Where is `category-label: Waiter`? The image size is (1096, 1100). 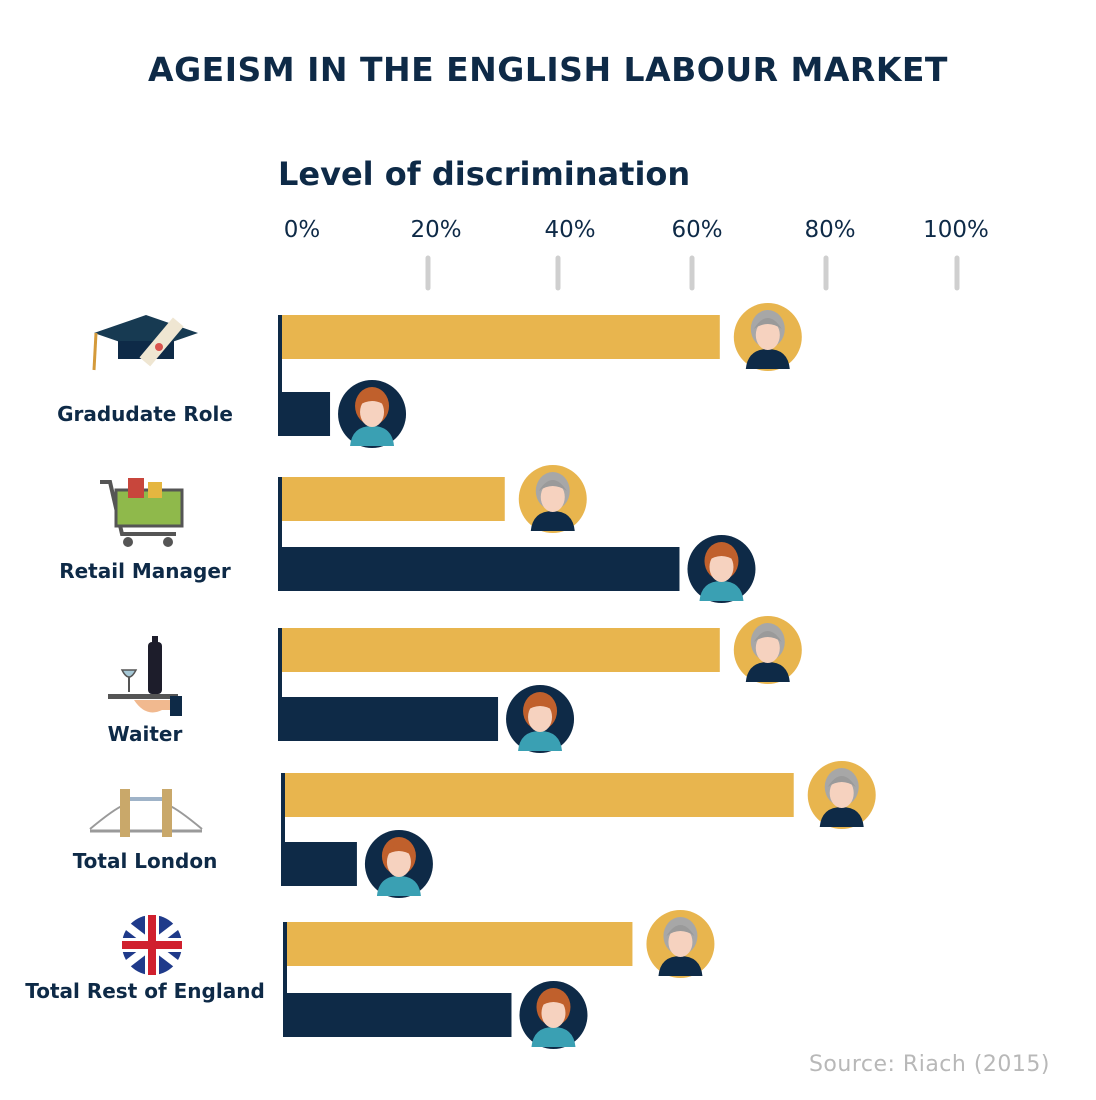
category-label: Waiter is located at coordinates (145, 734).